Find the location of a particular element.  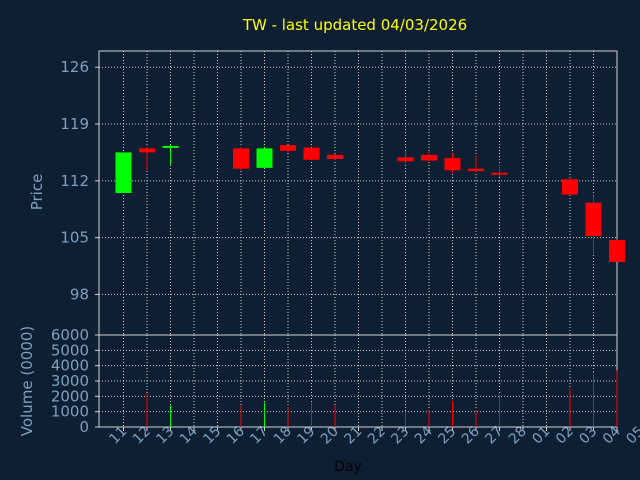

volume-tick-label: 1000 is located at coordinates (70, 412).